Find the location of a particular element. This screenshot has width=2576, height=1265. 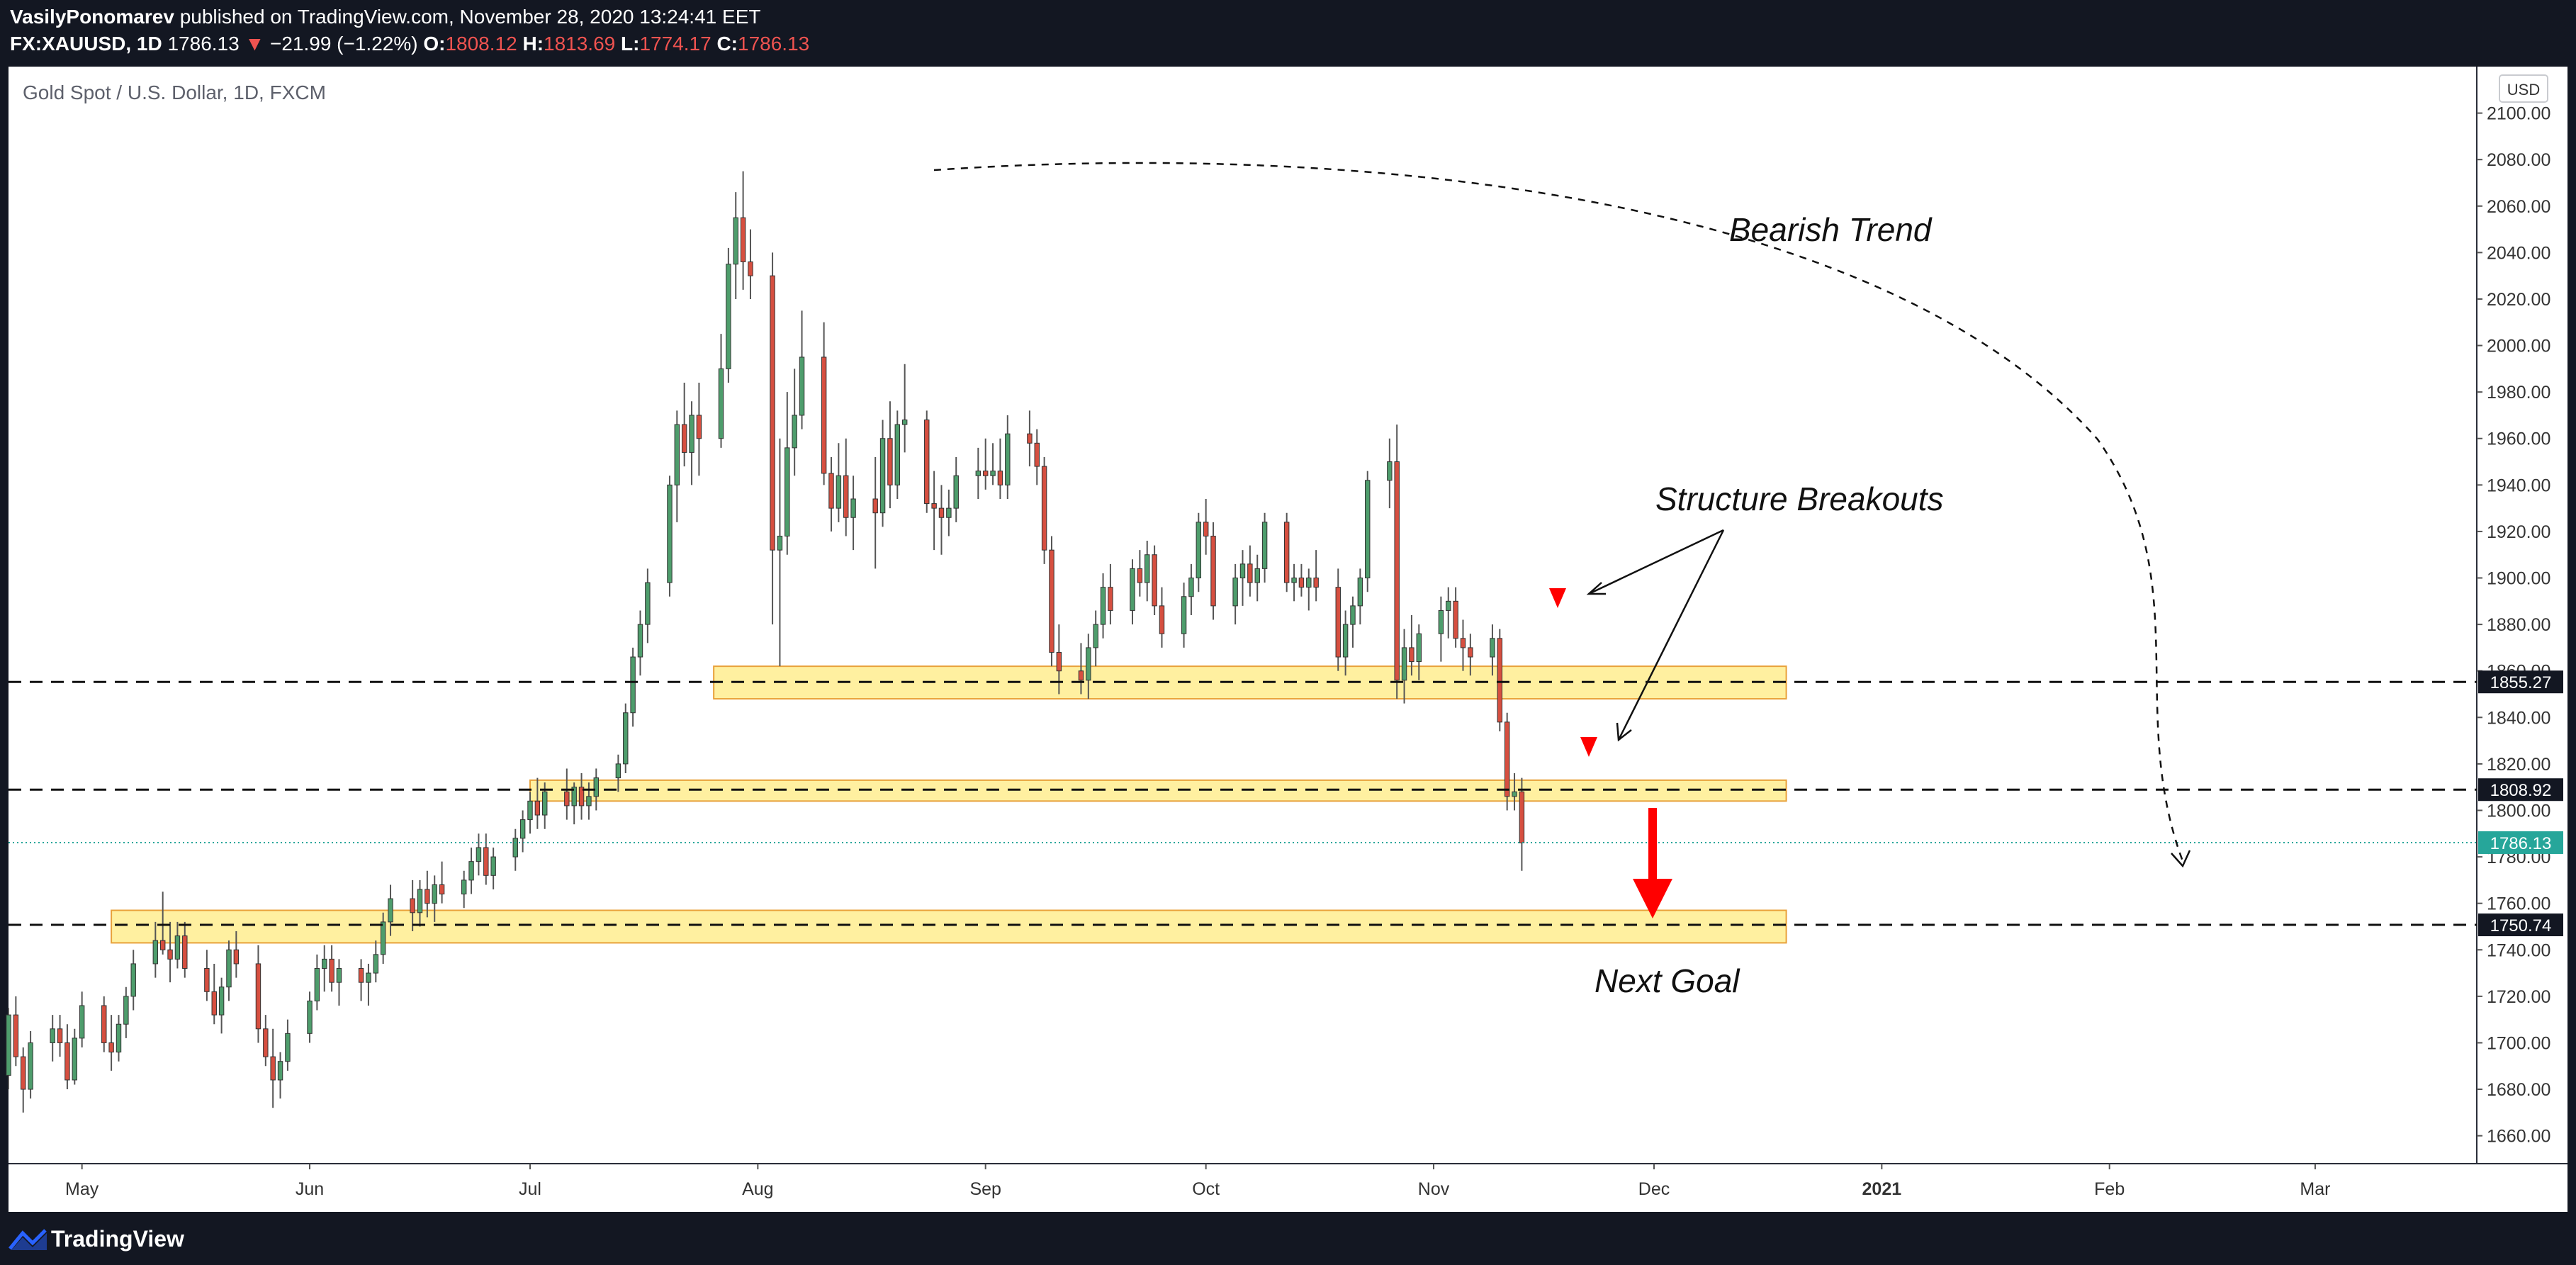

tradingview-brand: TradingView is located at coordinates (117, 1239).